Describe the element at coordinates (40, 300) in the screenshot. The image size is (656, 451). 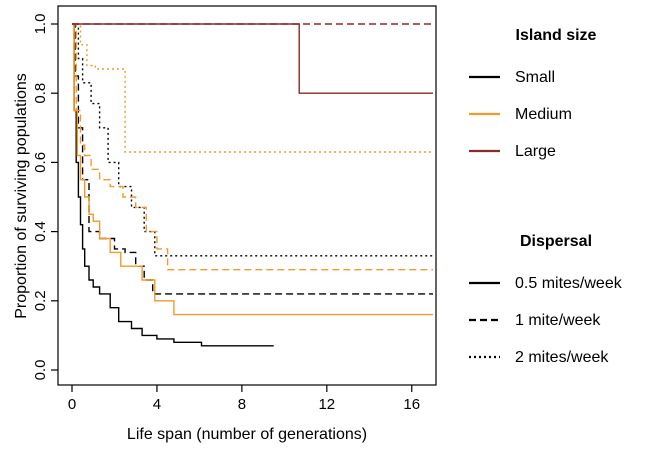
I see `y-tick-label: 0.2` at that location.